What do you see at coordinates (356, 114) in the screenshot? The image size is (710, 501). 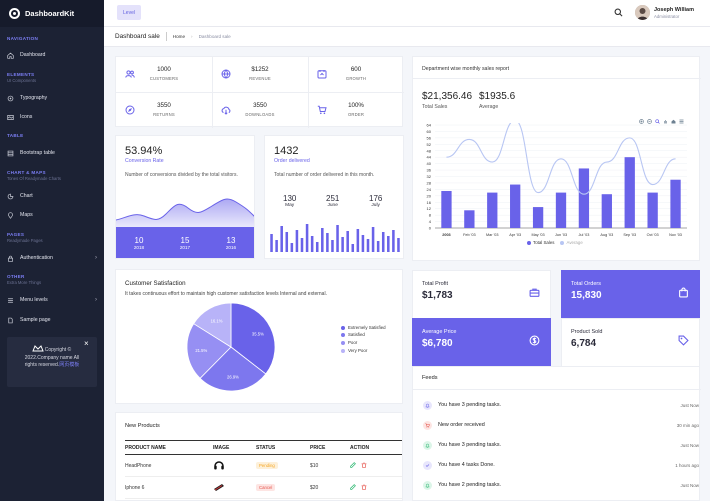 I see `stat-label: ORDER` at bounding box center [356, 114].